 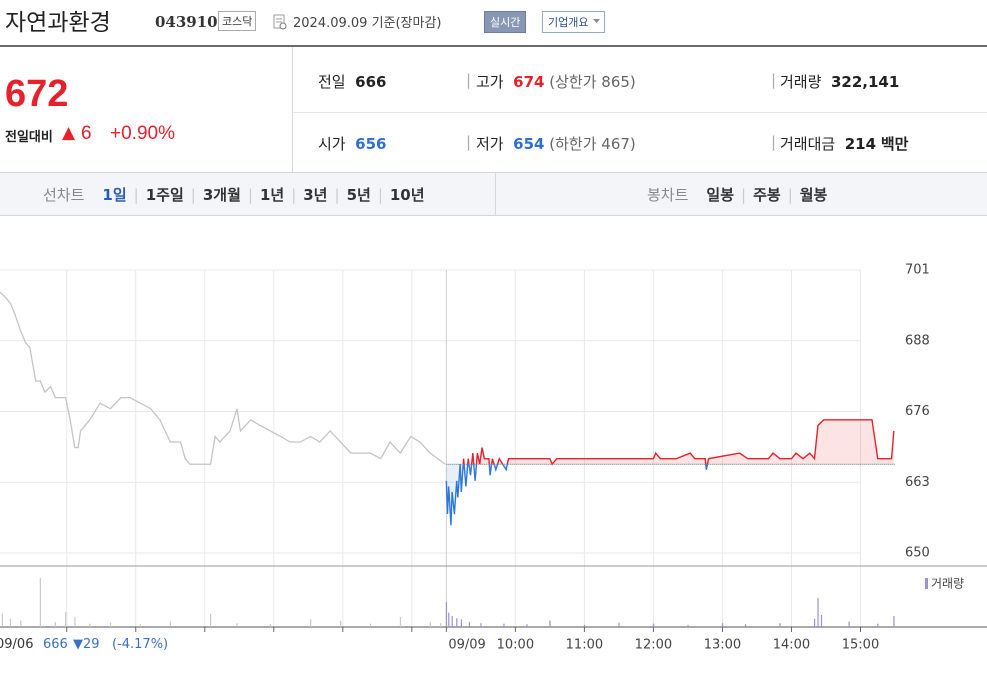 What do you see at coordinates (505, 22) in the screenshot?
I see `realtime-button: 실시간` at bounding box center [505, 22].